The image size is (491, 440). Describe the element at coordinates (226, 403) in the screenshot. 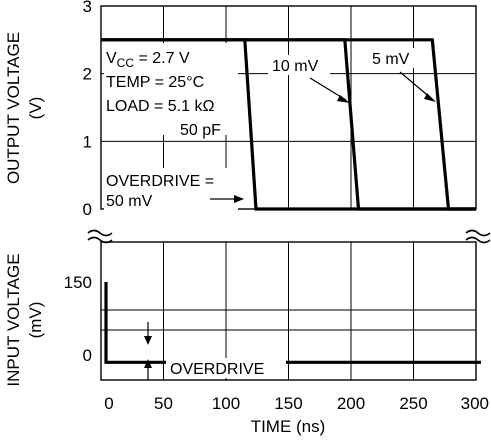

I see `x-tick-label: 100` at that location.